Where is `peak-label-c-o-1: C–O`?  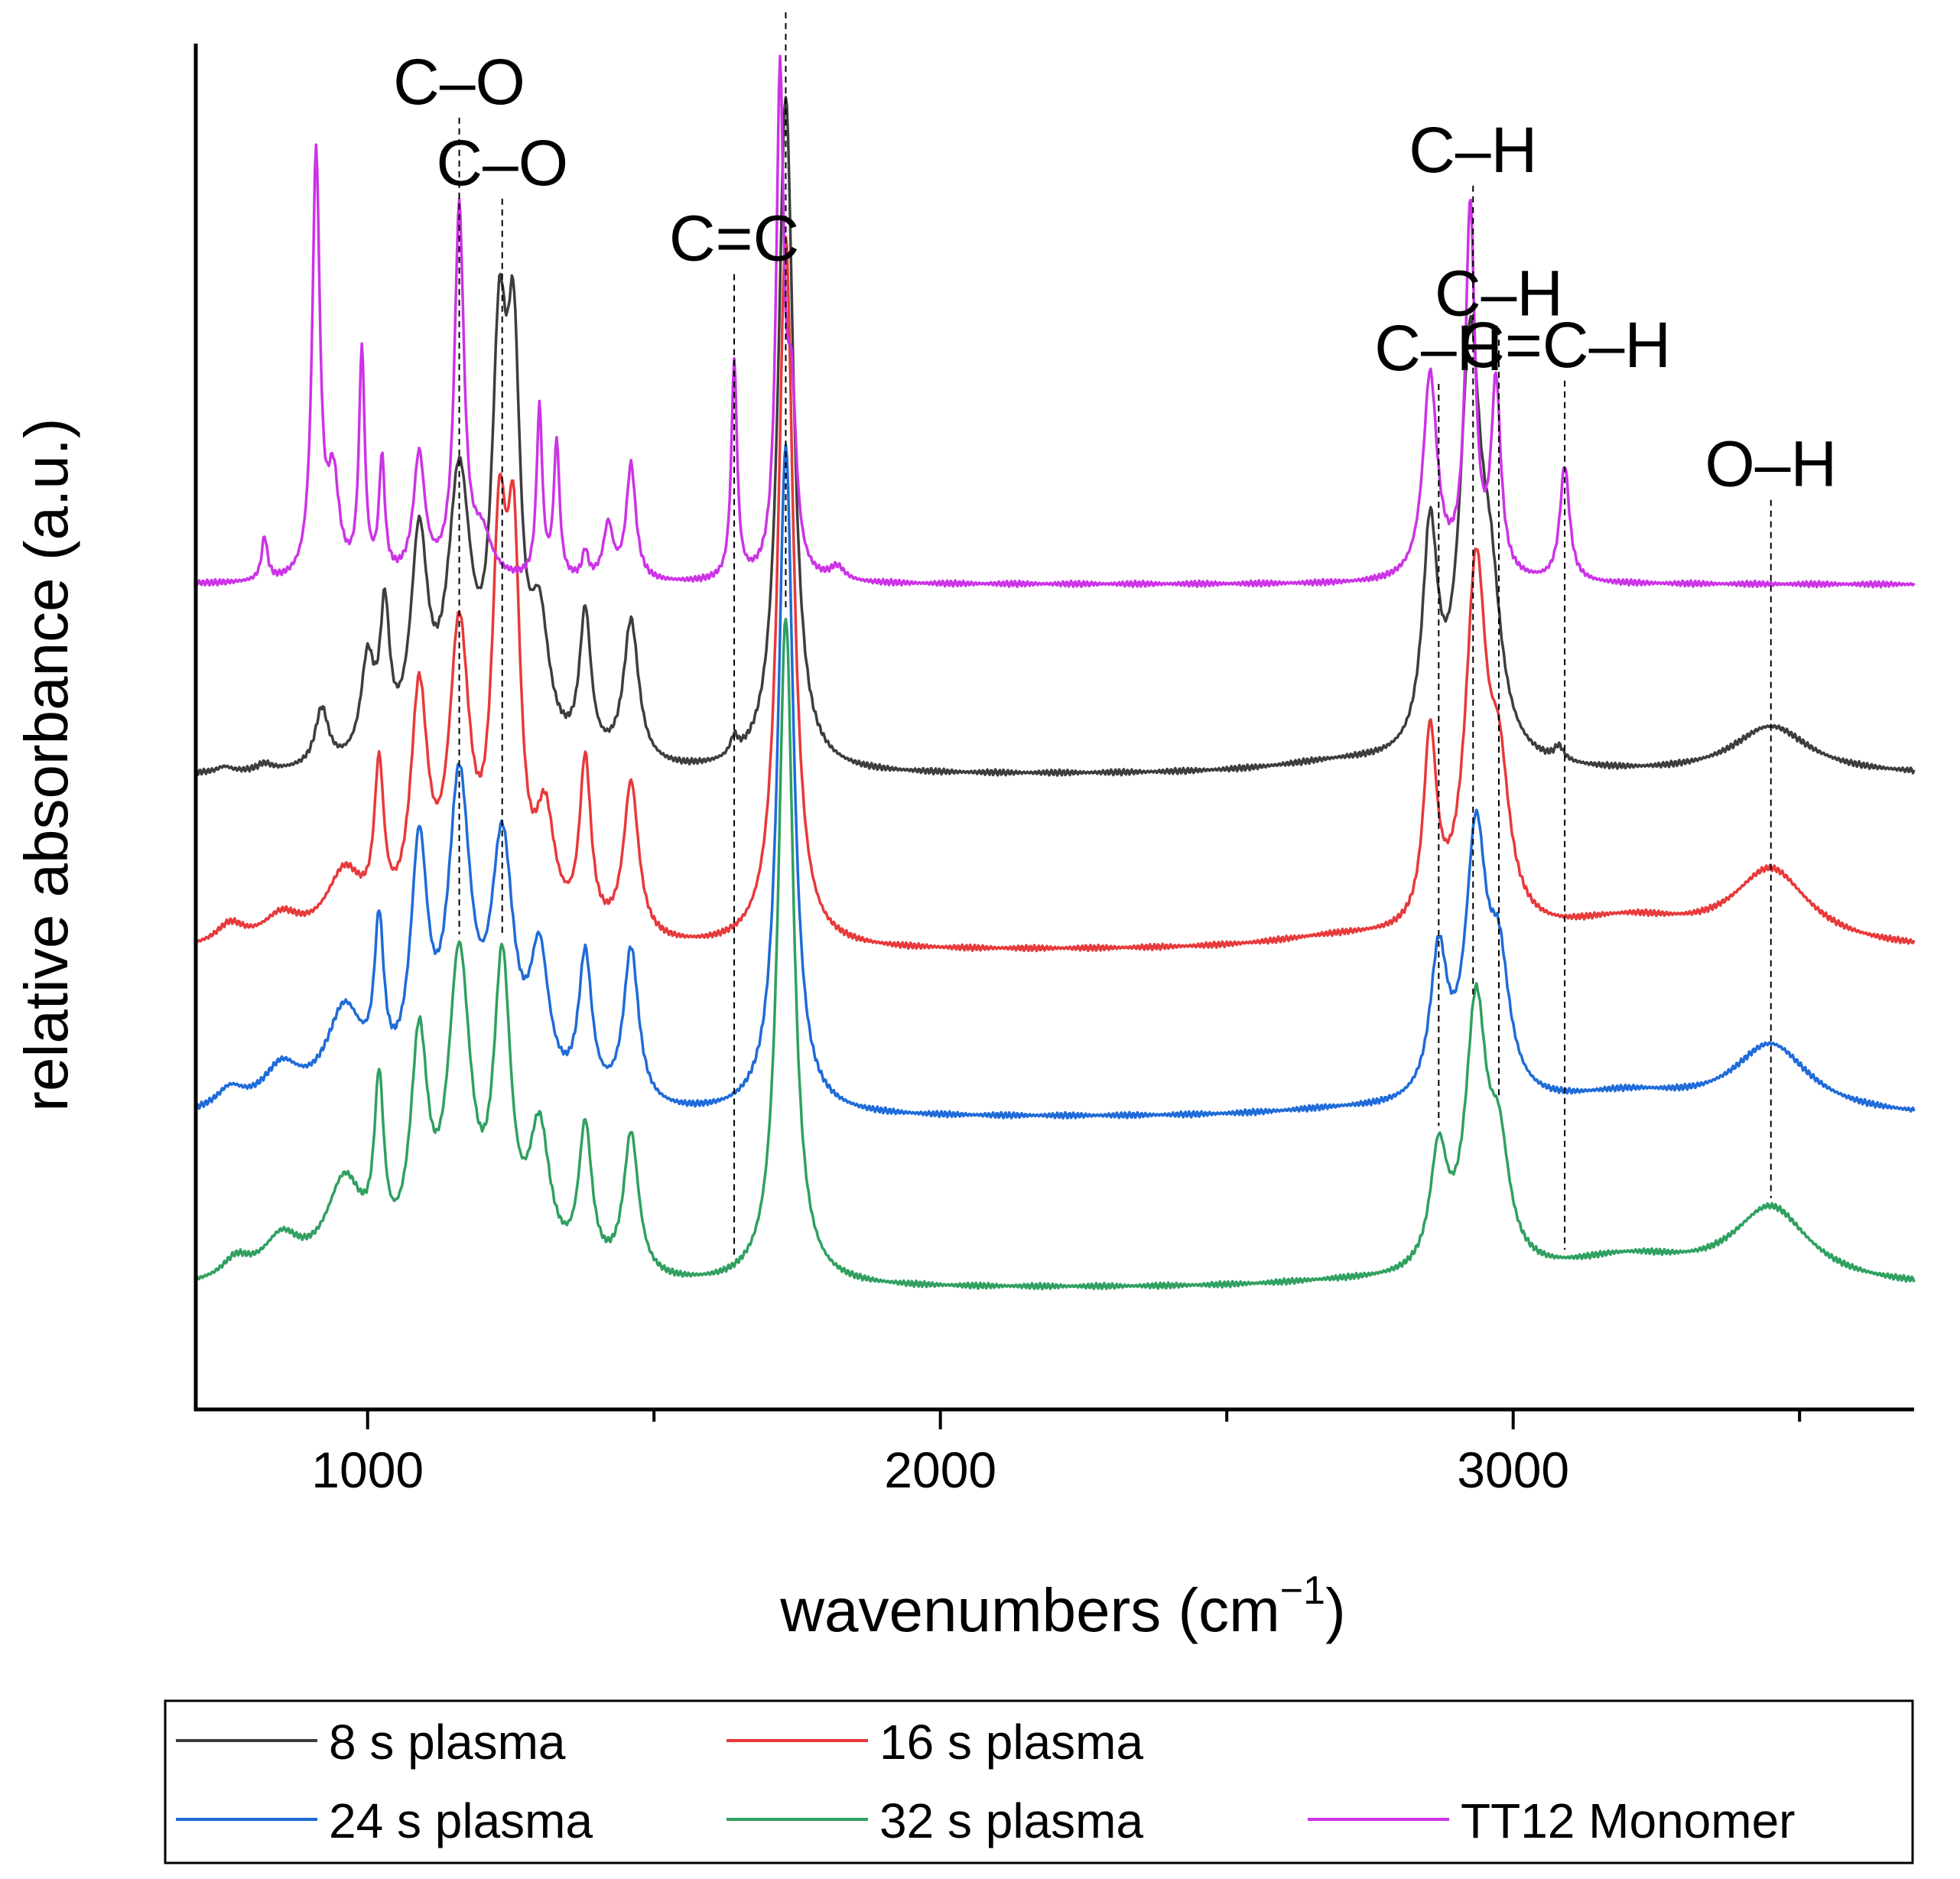
peak-label-c-o-1: C–O is located at coordinates (502, 163).